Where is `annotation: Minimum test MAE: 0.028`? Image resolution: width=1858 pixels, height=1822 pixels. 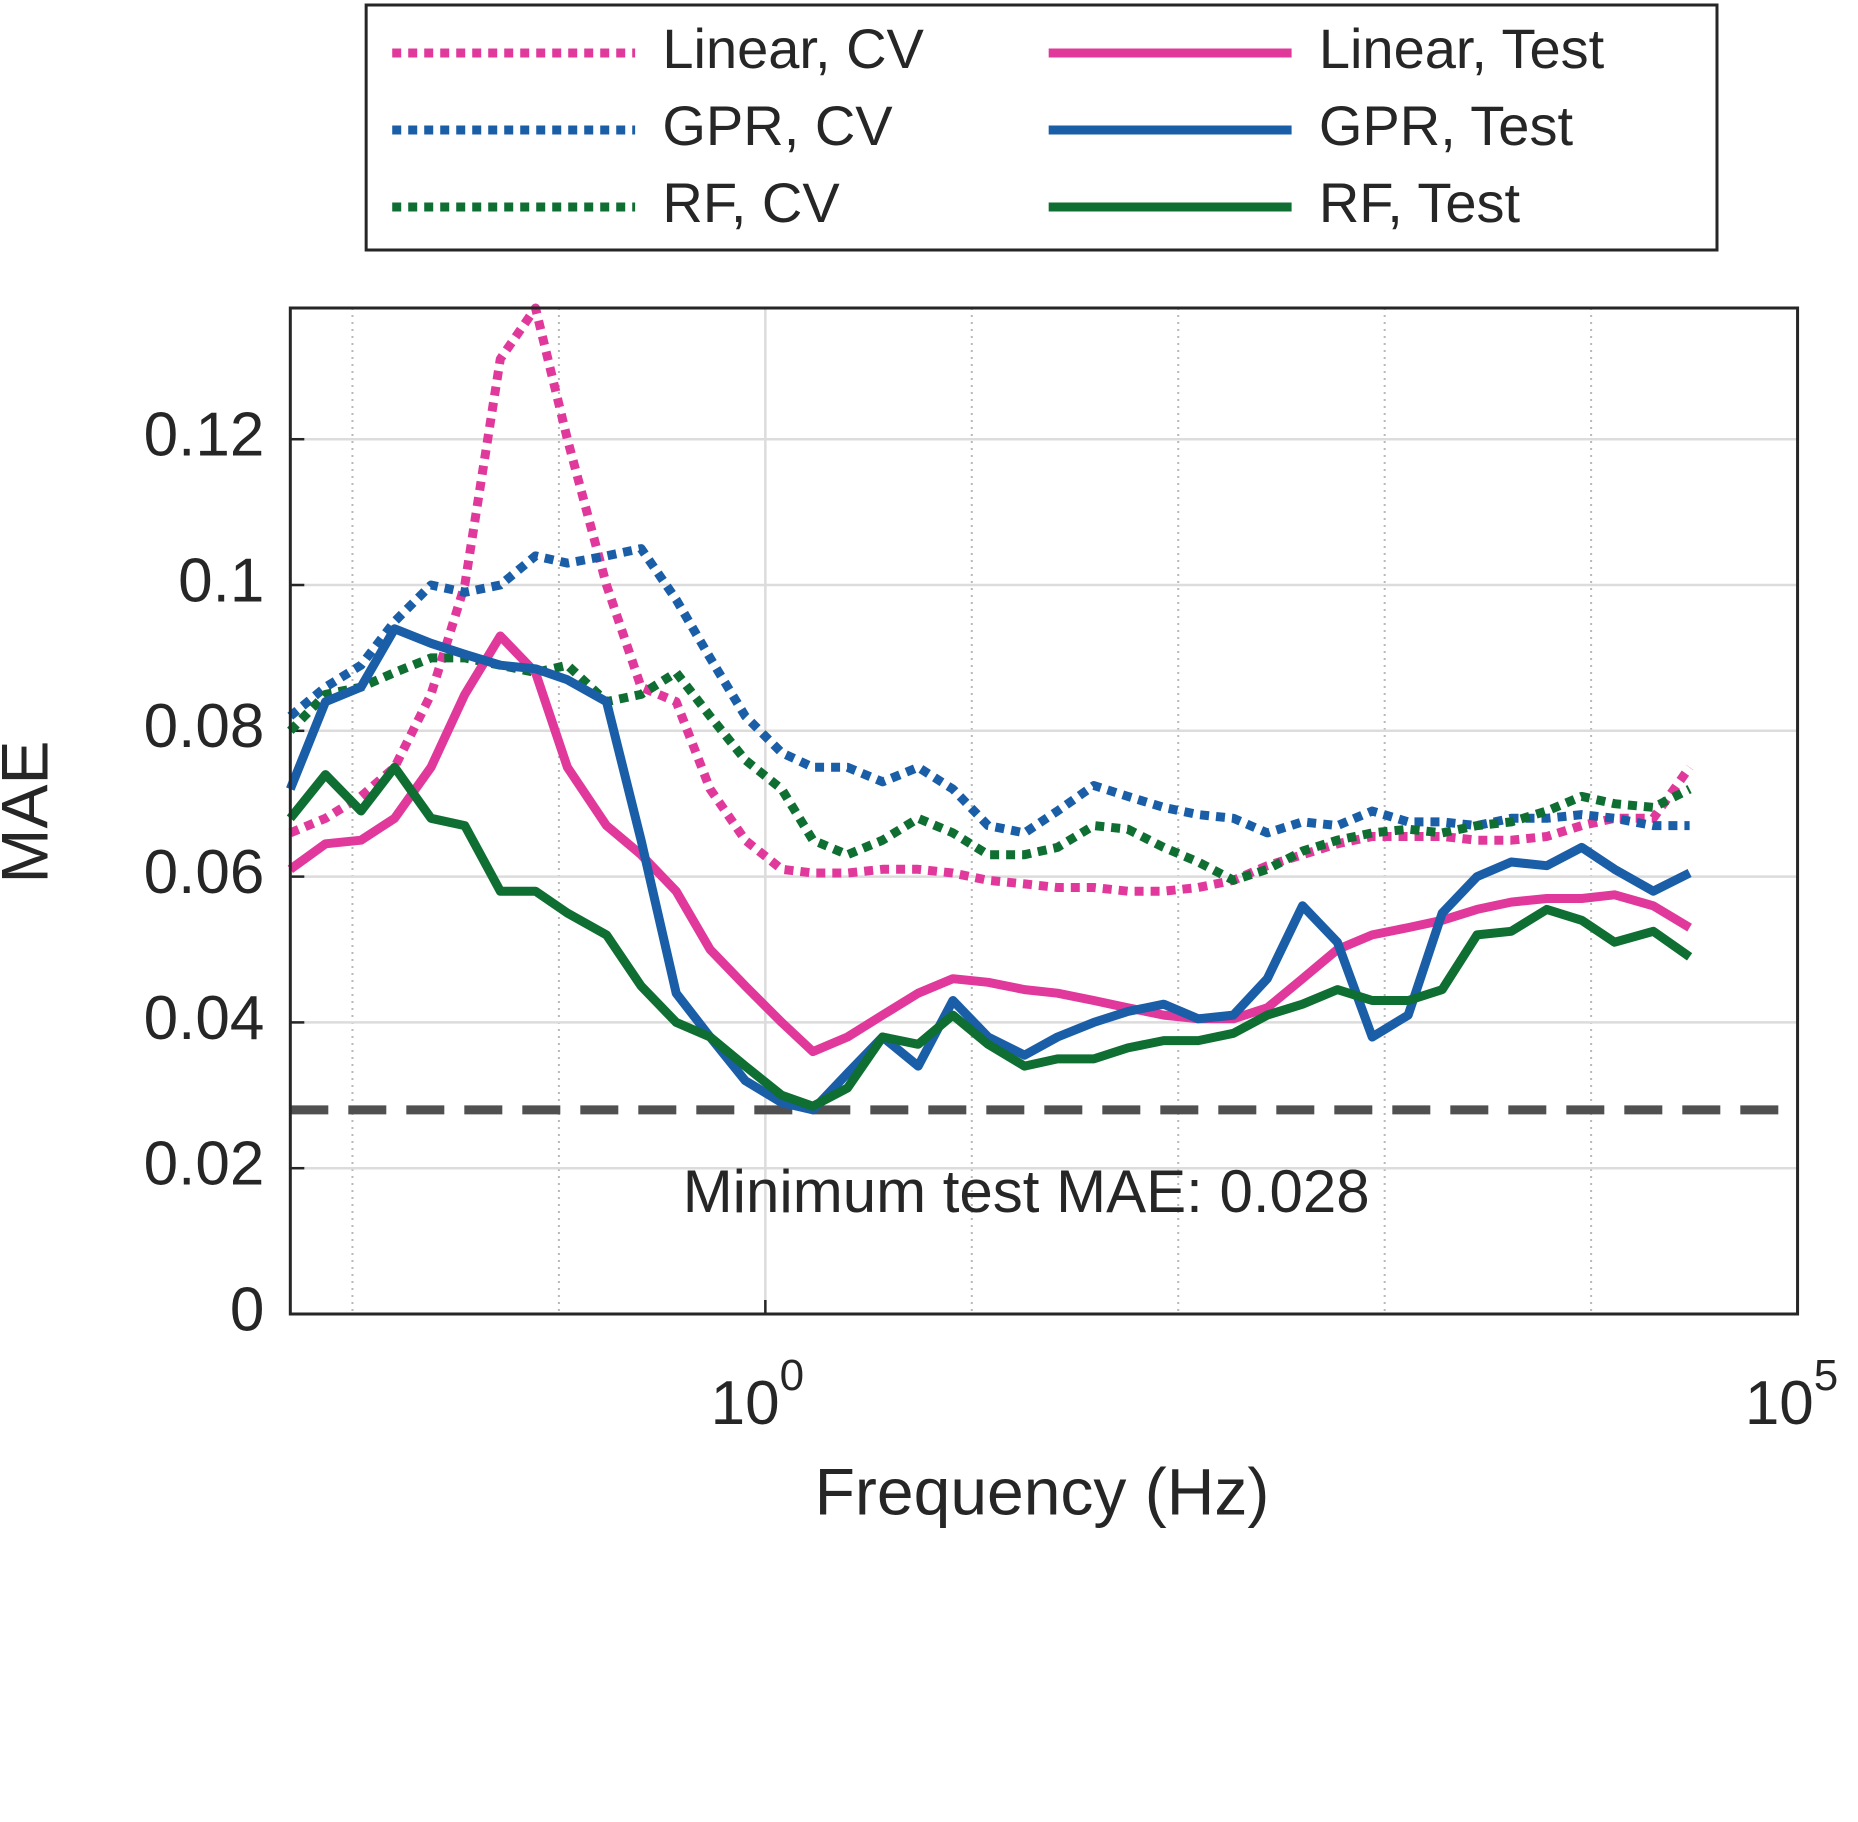
annotation: Minimum test MAE: 0.028 is located at coordinates (1026, 1191).